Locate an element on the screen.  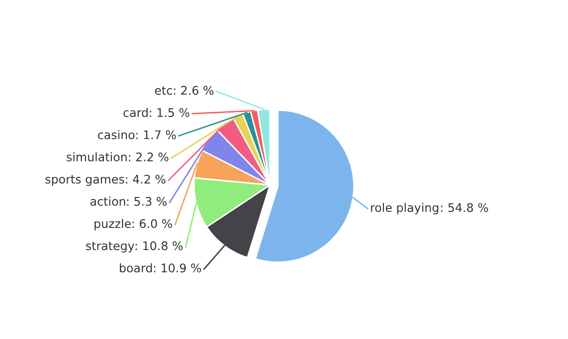
data-label: : 1.7 % is located at coordinates (156, 135).